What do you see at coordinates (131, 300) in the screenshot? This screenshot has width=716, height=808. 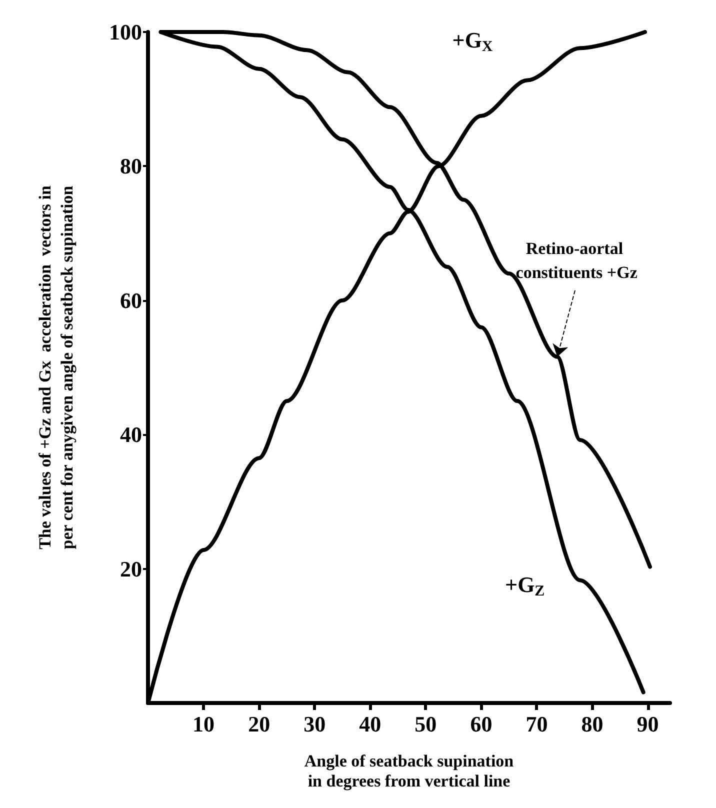 I see `y-tick-label: 60` at bounding box center [131, 300].